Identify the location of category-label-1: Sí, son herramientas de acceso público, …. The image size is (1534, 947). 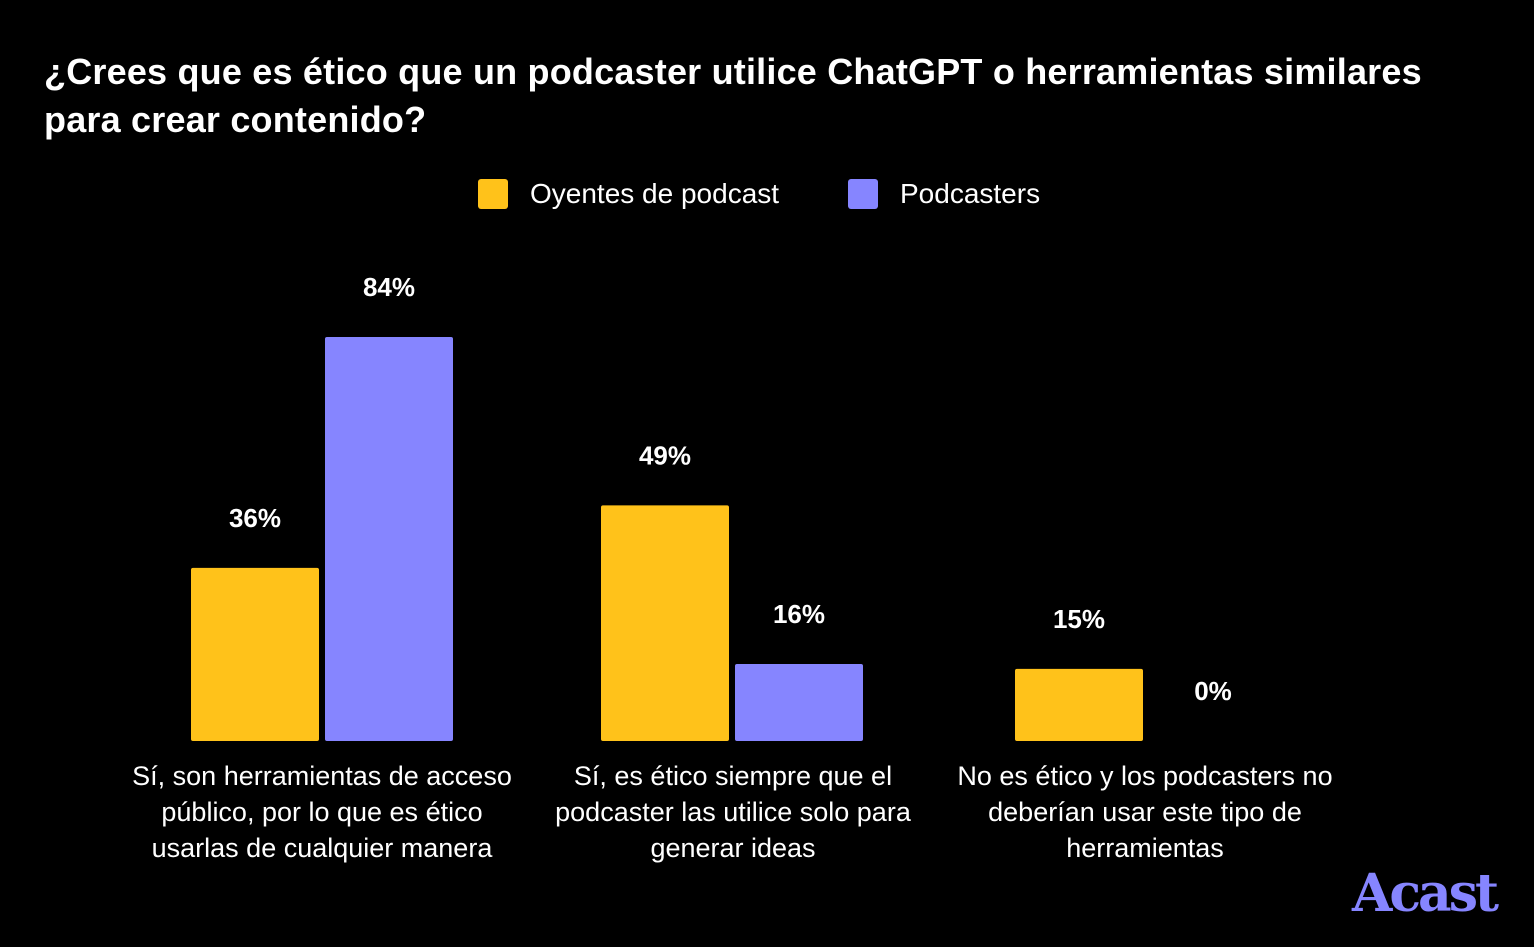
(322, 812).